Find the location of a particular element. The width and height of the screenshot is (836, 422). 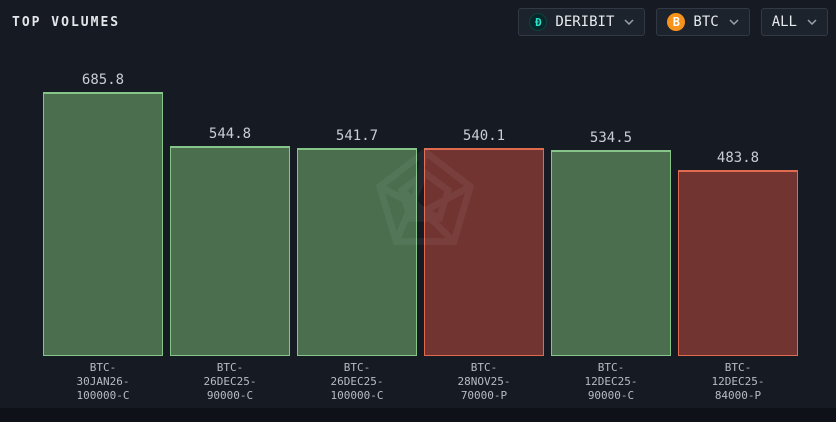

bar-group: 483.8 BTC- 12DEC25- 84000-P is located at coordinates (738, 201).